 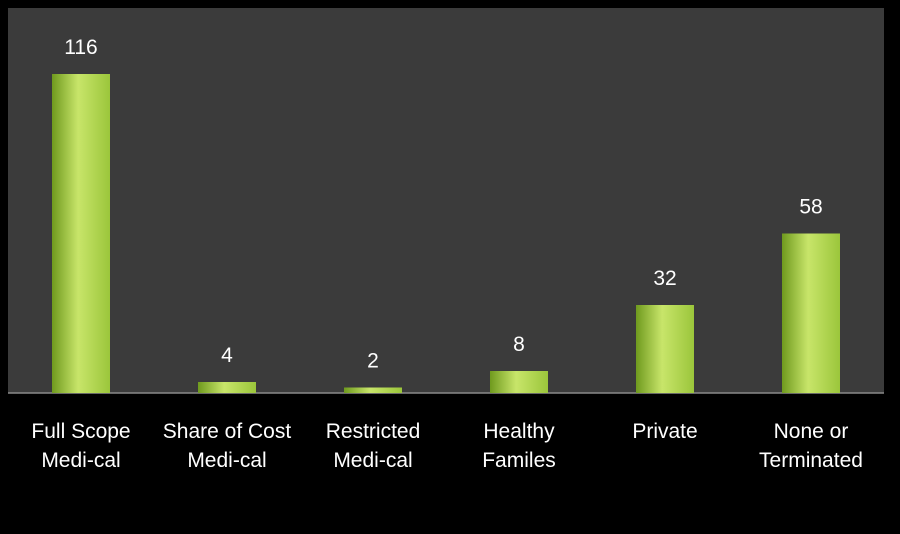 I want to click on category-tick-line: Private, so click(x=664, y=431).